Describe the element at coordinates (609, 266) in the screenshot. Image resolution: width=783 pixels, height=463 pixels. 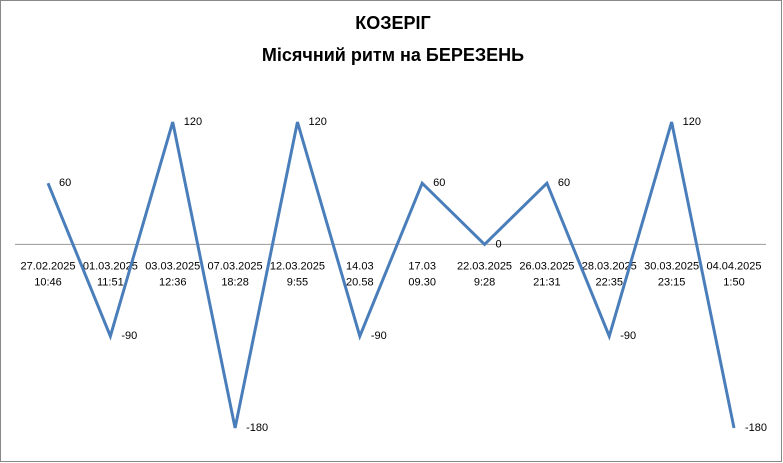
I see `x-tick-label: 28.03.2025` at that location.